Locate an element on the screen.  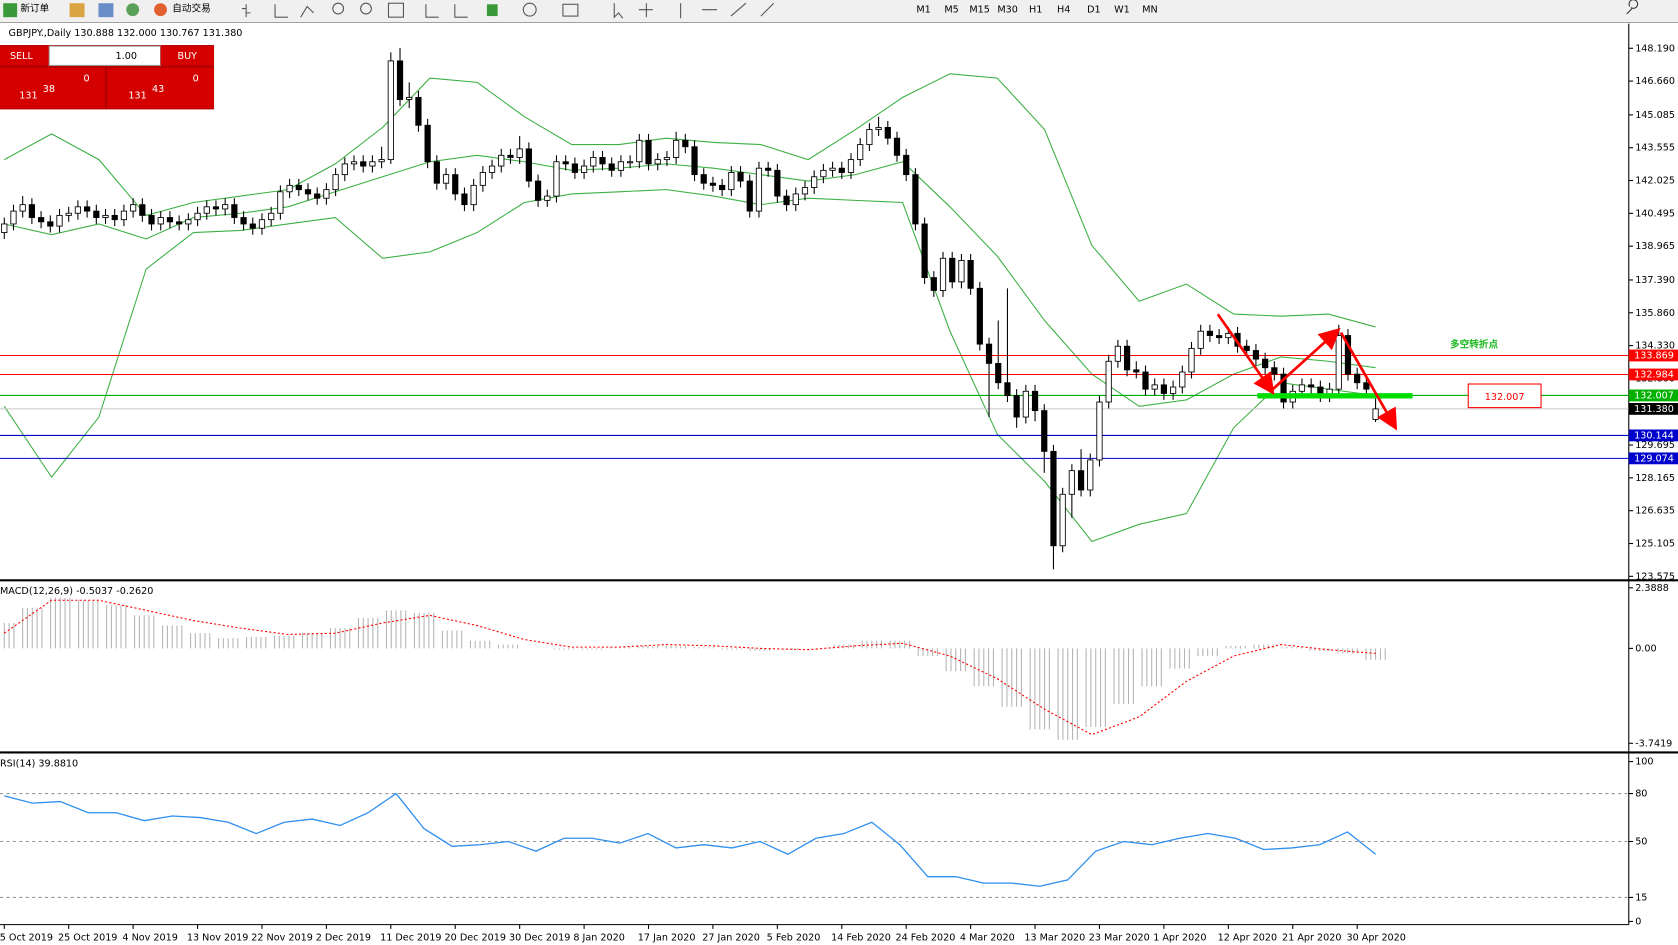
timeframe-button: M5 is located at coordinates (951, 10).